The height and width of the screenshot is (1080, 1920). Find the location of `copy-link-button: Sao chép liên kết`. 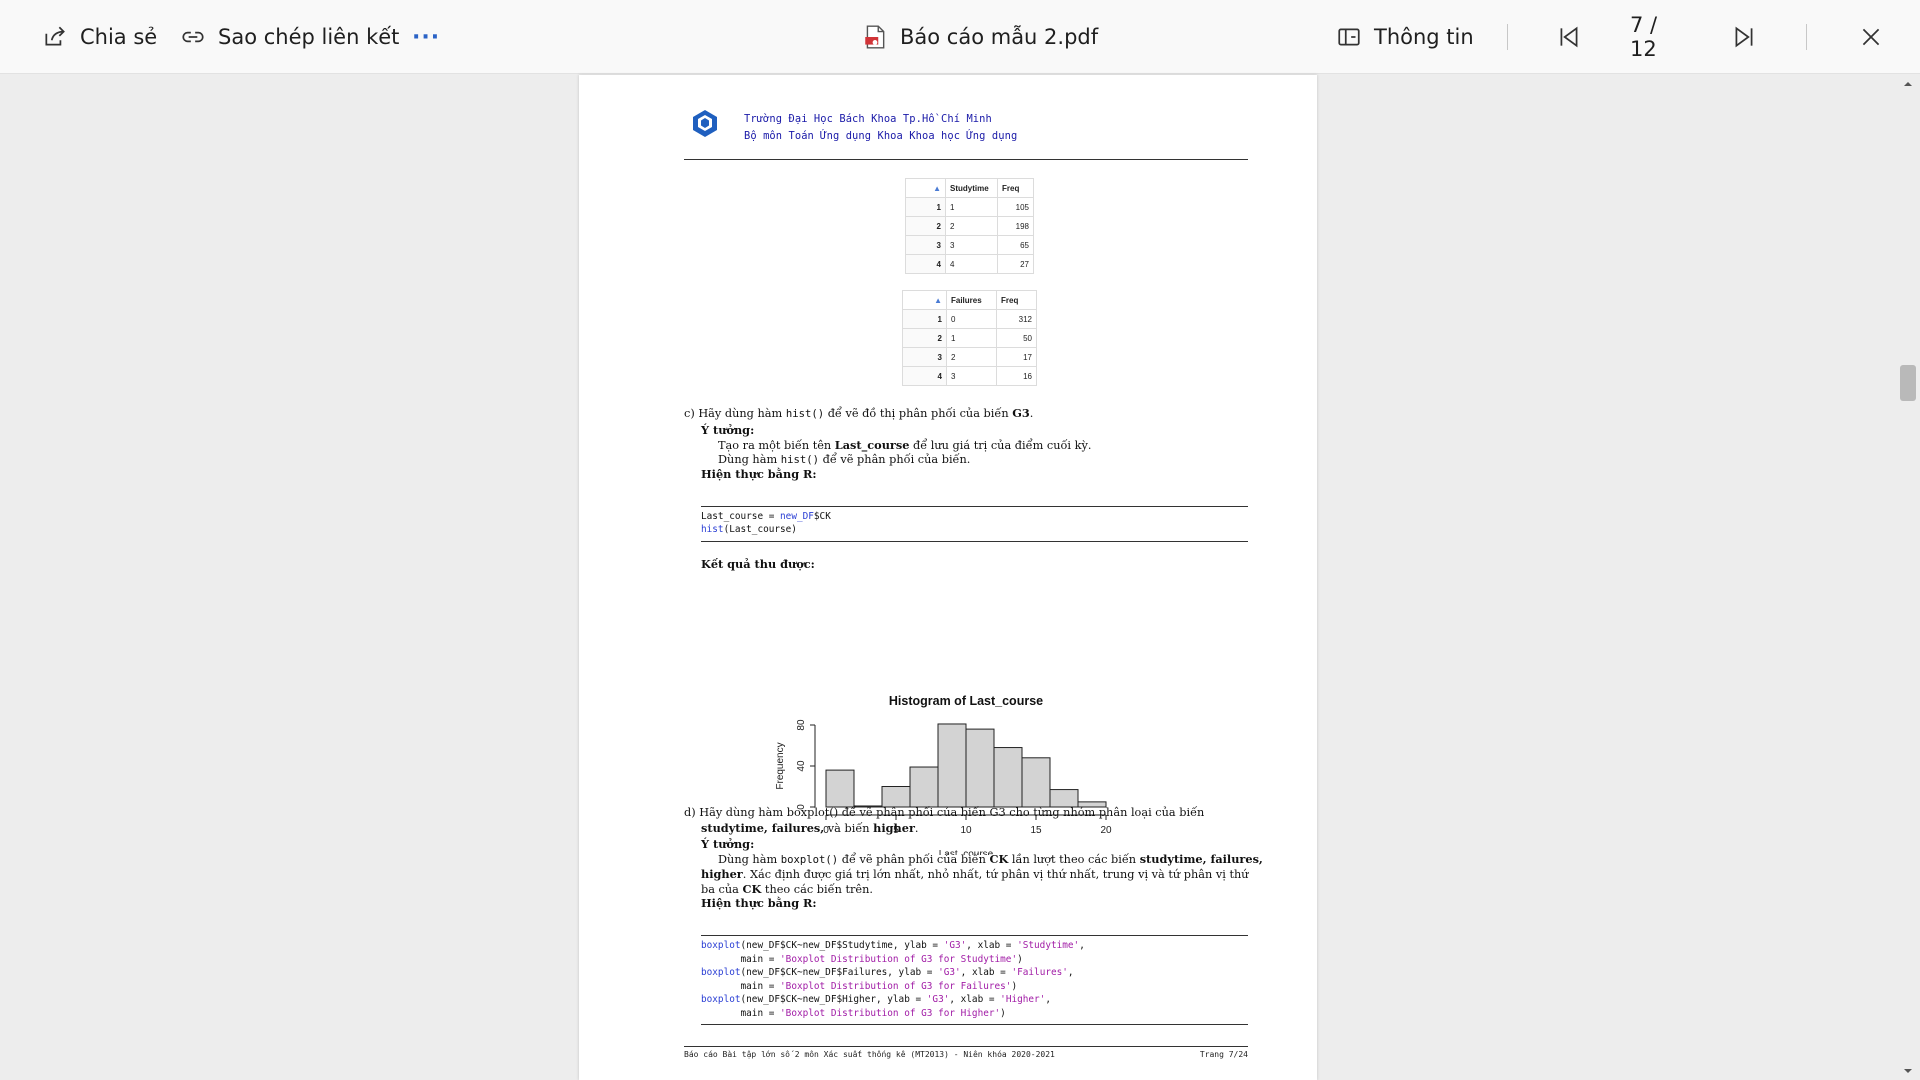

copy-link-button: Sao chép liên kết is located at coordinates (289, 37).